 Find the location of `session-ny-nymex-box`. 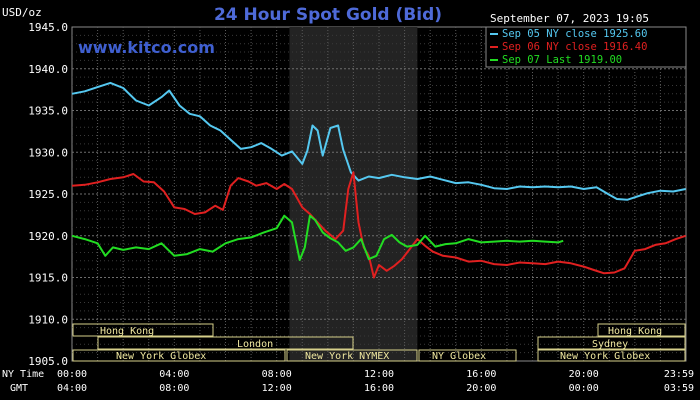

session-ny-nymex-box is located at coordinates (352, 355).